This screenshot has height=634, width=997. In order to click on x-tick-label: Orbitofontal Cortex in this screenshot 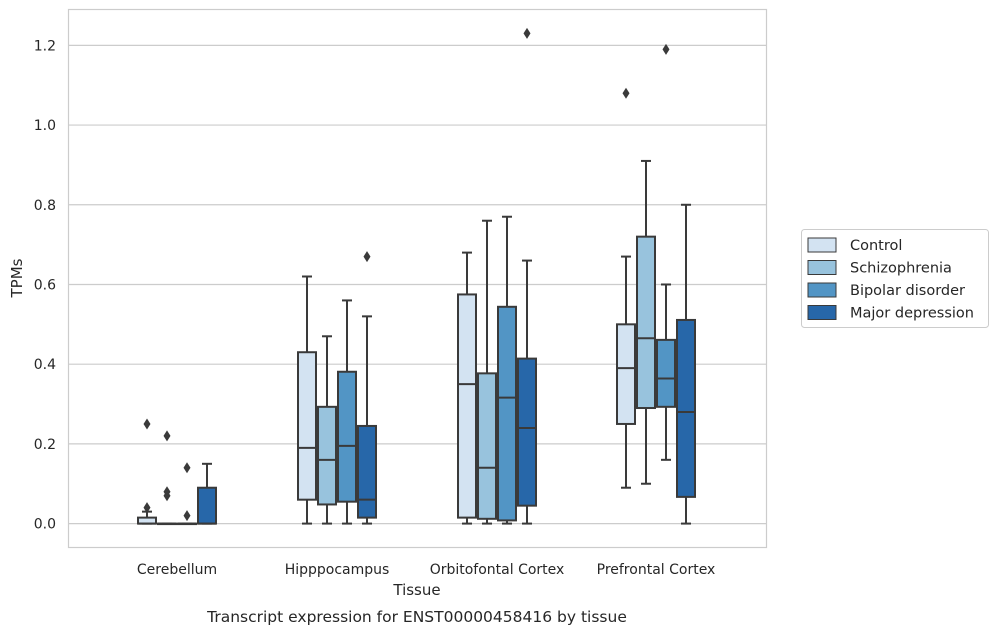, I will do `click(497, 570)`.